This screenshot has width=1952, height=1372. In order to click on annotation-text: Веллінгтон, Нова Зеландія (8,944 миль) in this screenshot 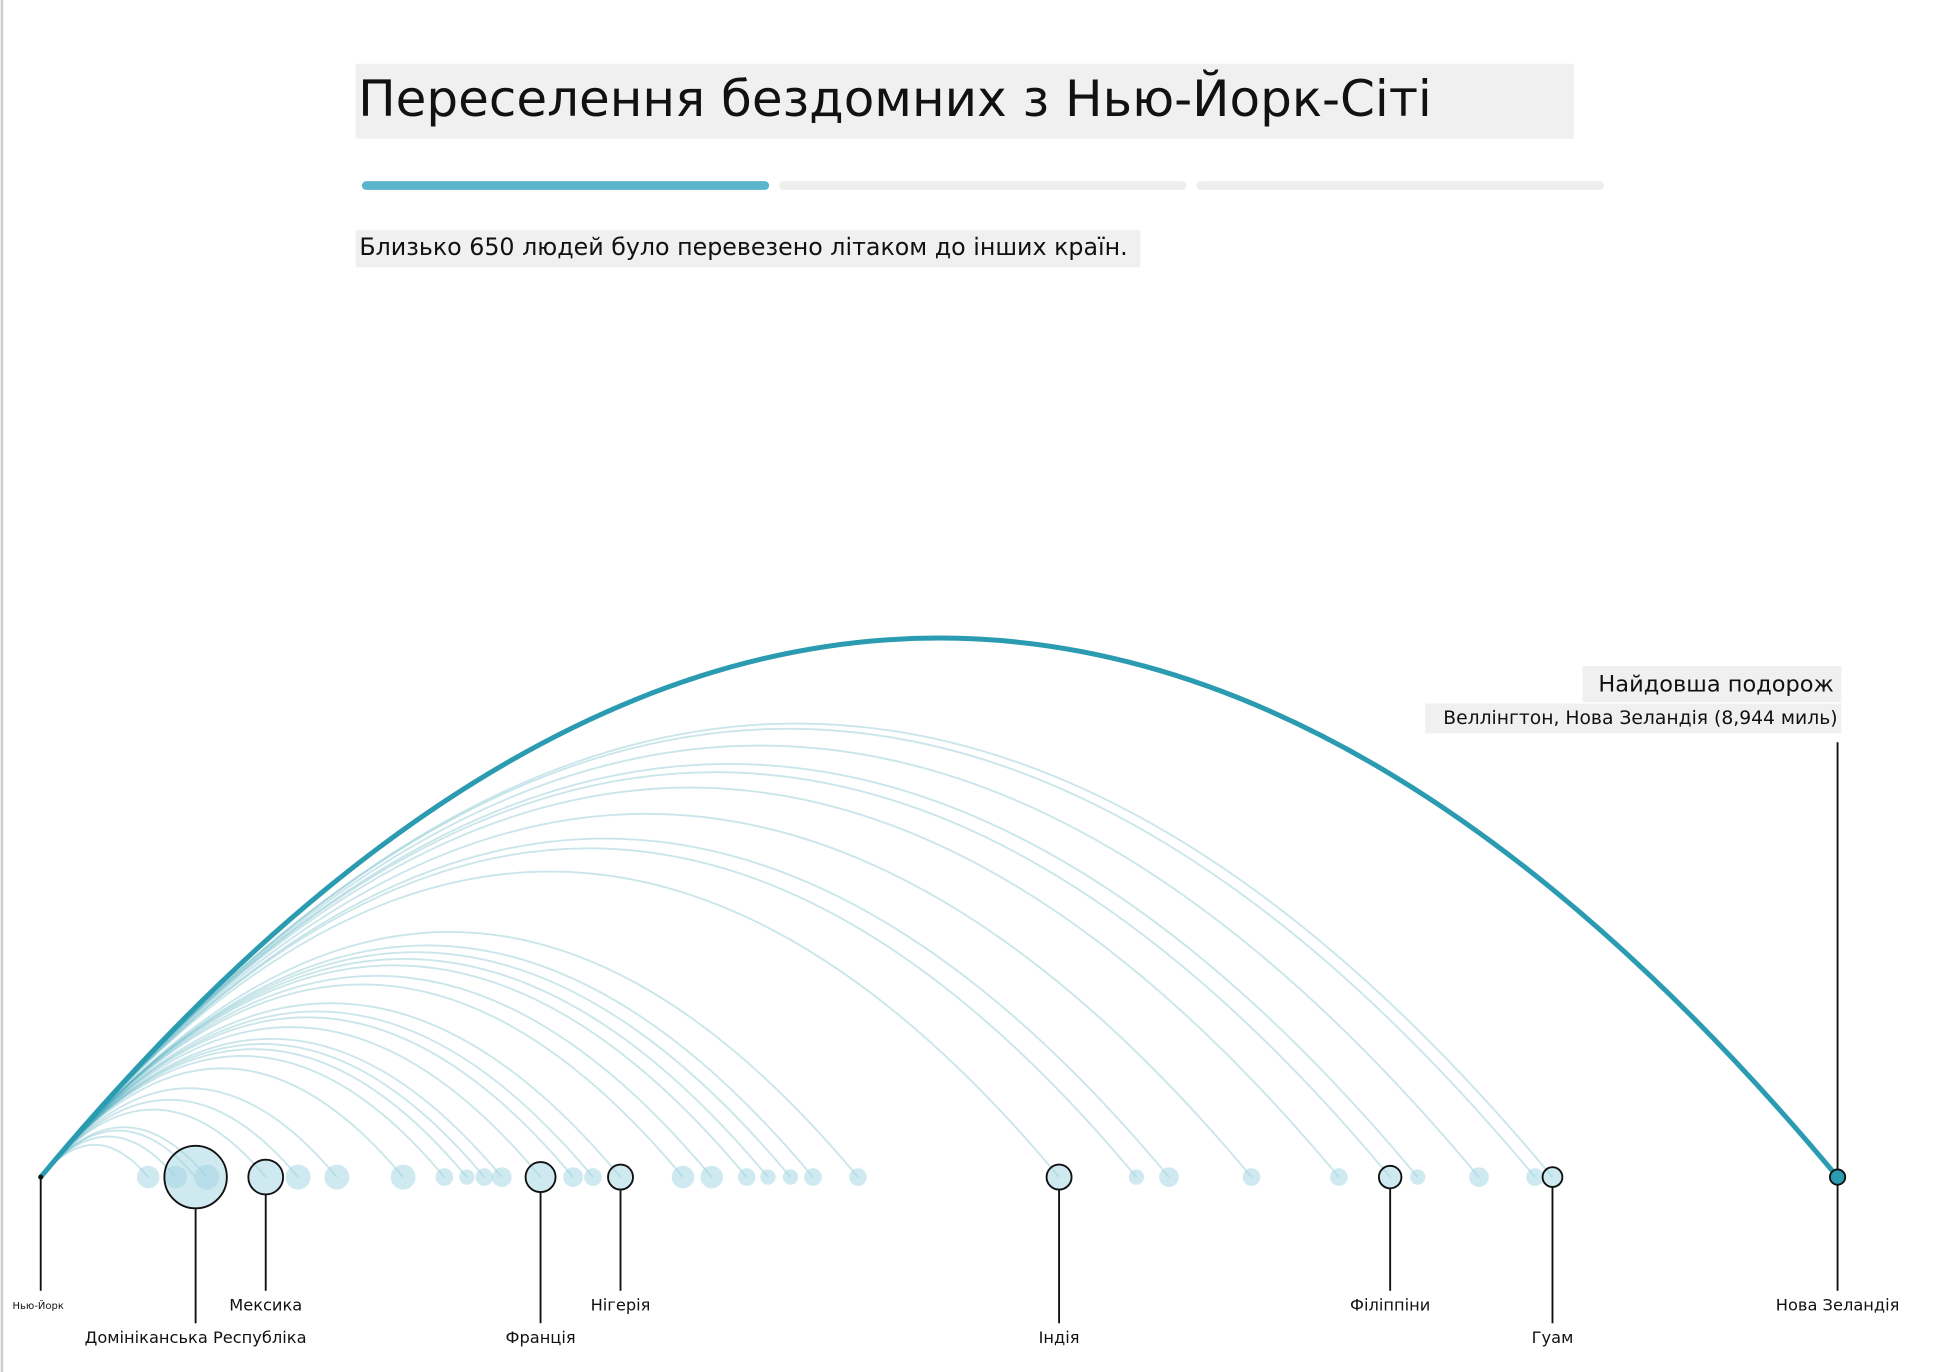, I will do `click(1640, 718)`.